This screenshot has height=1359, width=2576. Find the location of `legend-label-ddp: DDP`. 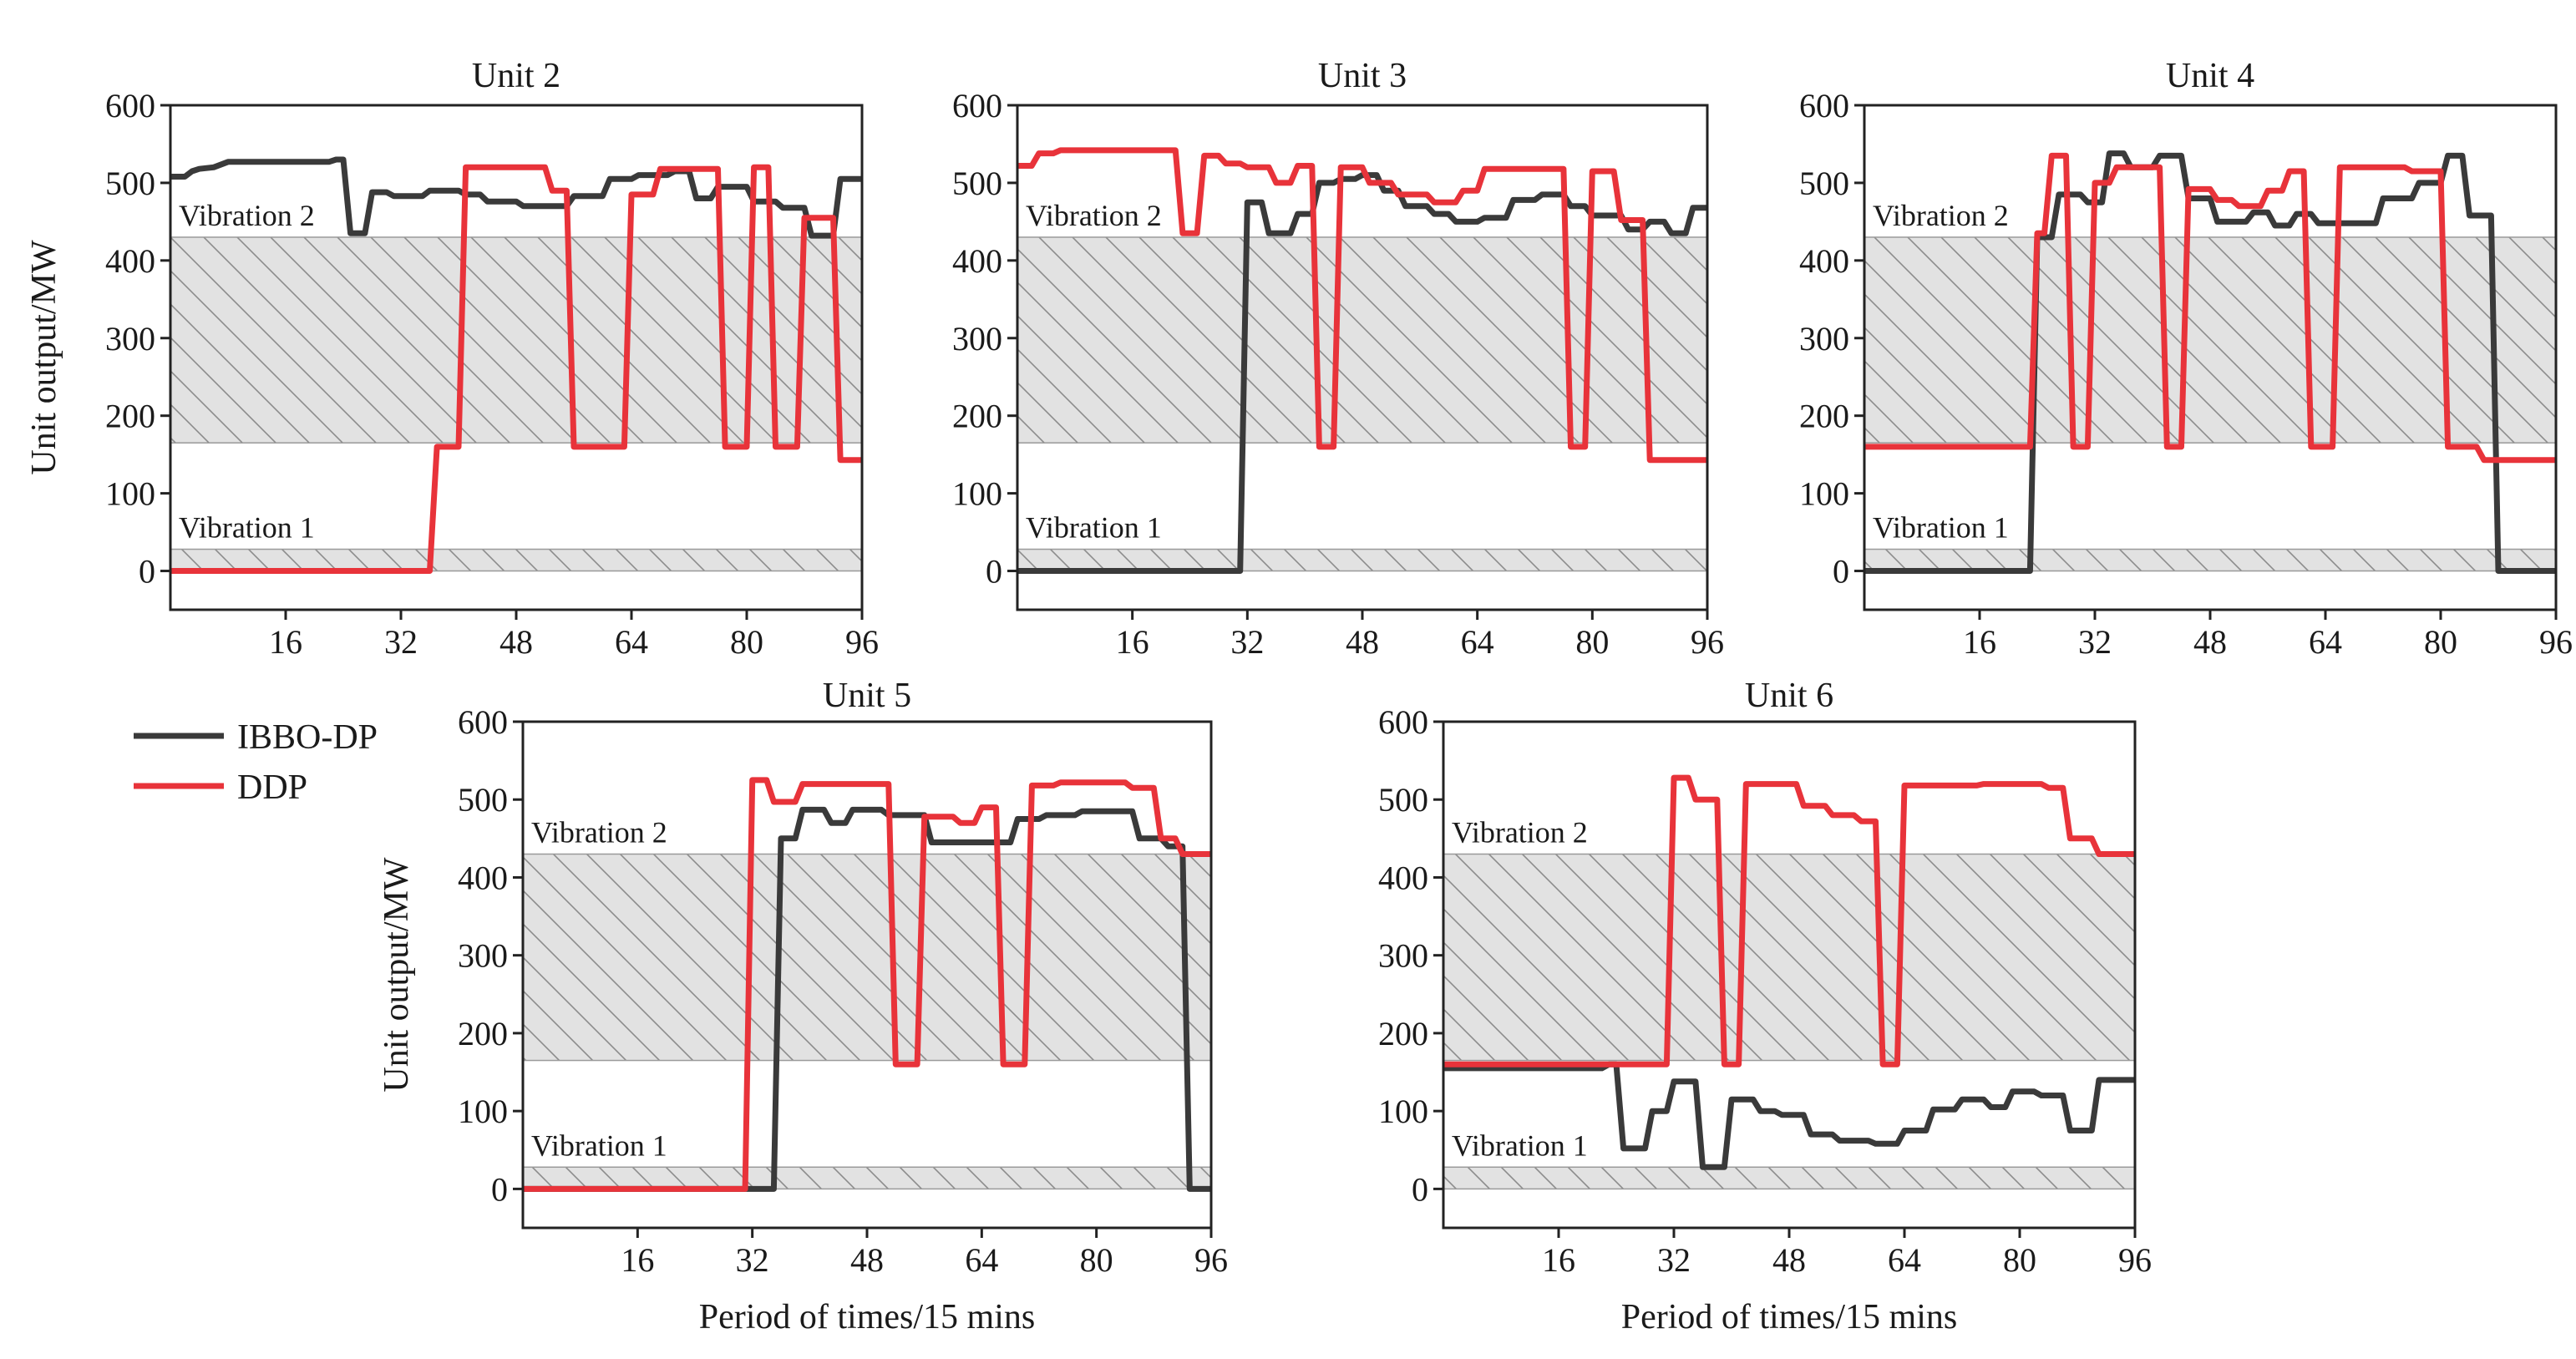

legend-label-ddp: DDP is located at coordinates (272, 788).